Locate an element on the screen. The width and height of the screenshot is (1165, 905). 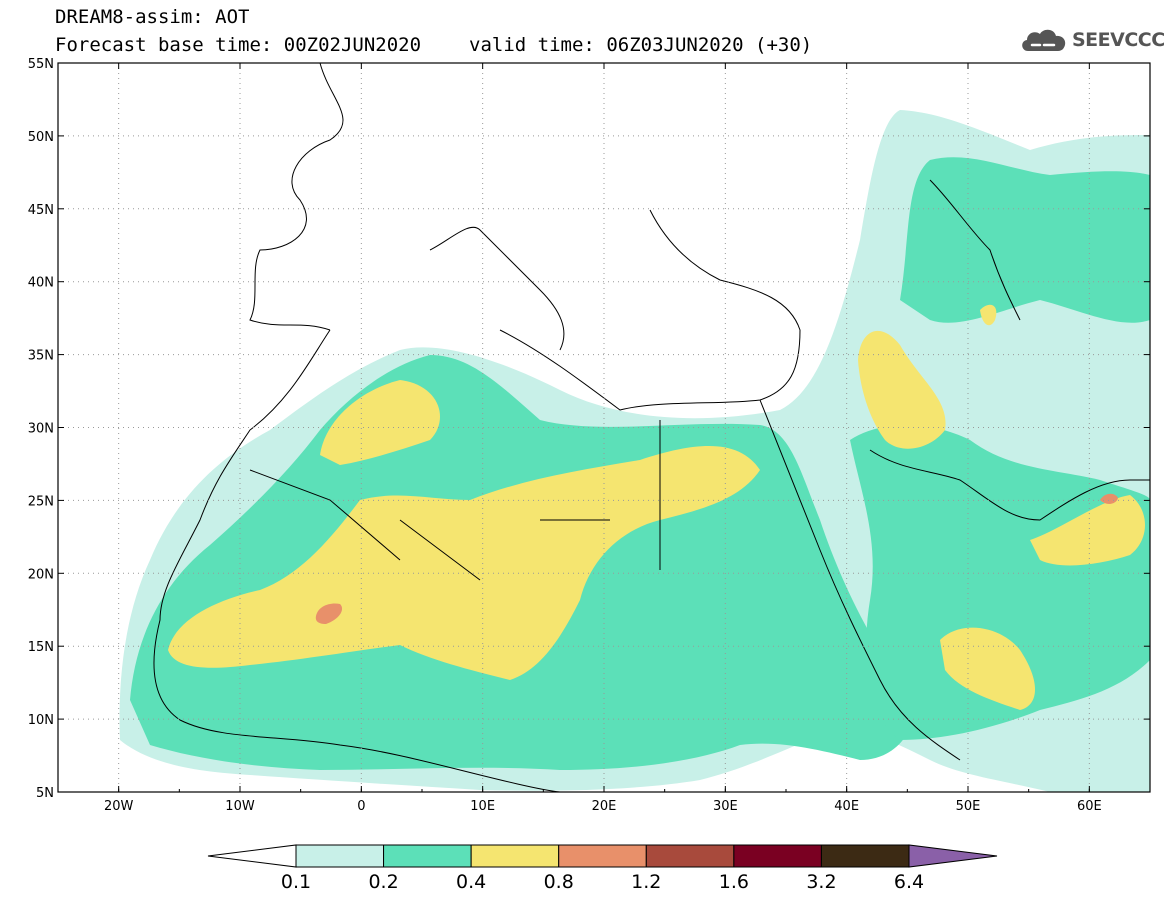
map-title: DREAM8-assim: AOT is located at coordinates (152, 17).